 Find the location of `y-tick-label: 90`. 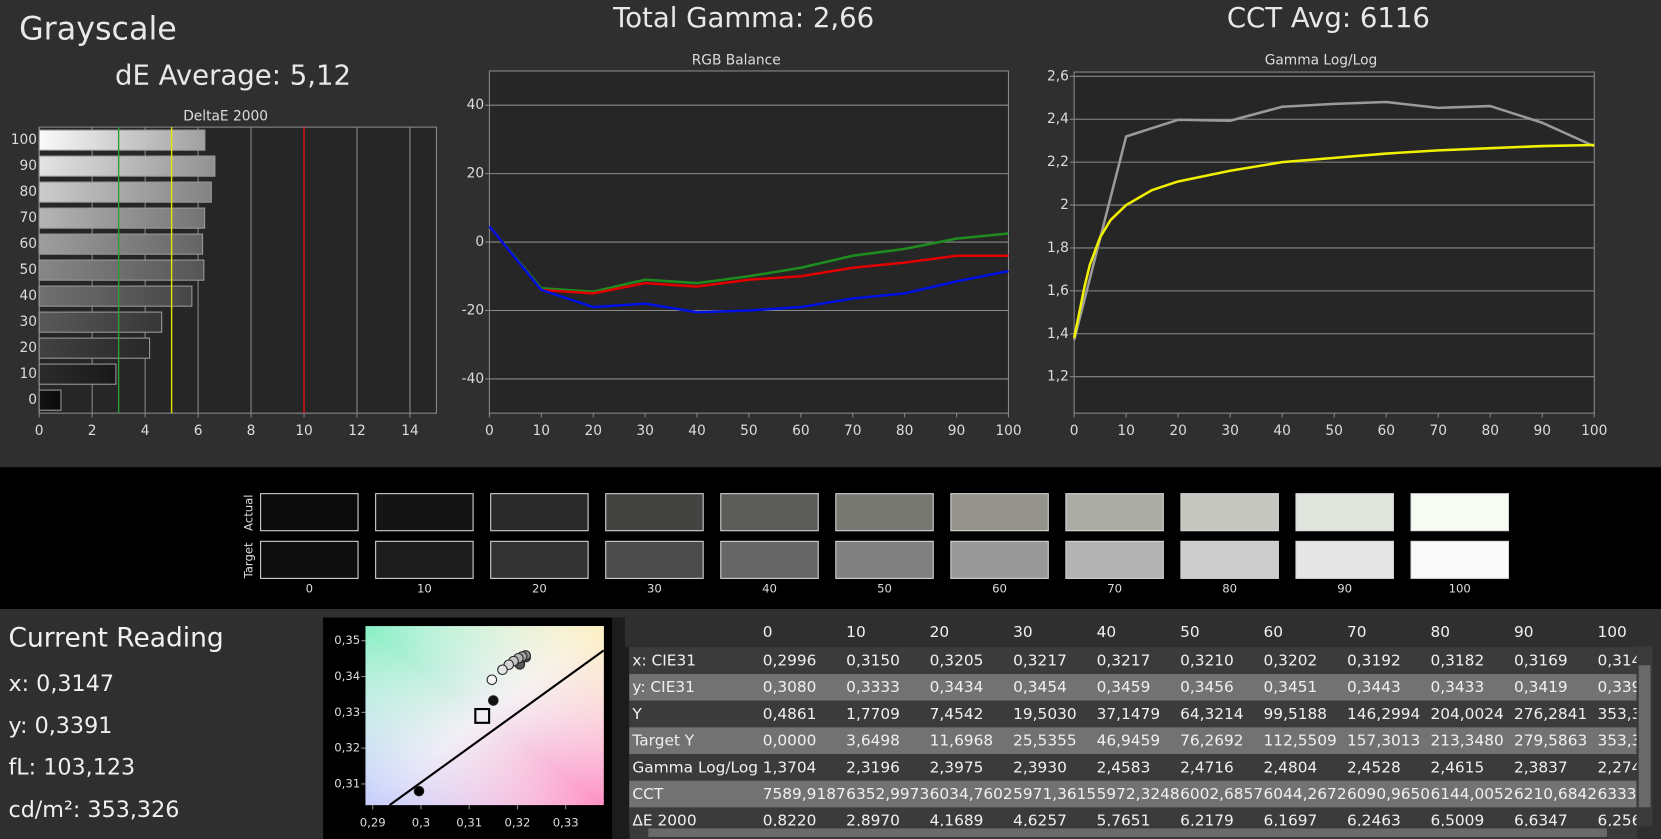

y-tick-label: 90 is located at coordinates (29, 166).